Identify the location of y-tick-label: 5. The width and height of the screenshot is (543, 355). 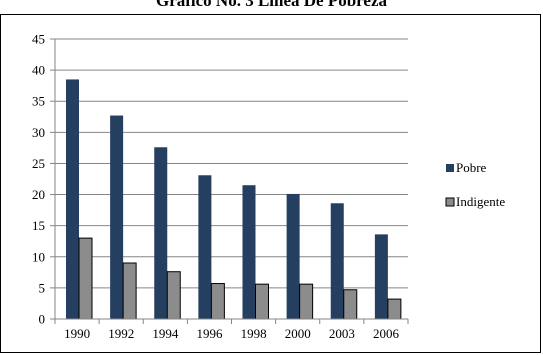
(42, 287).